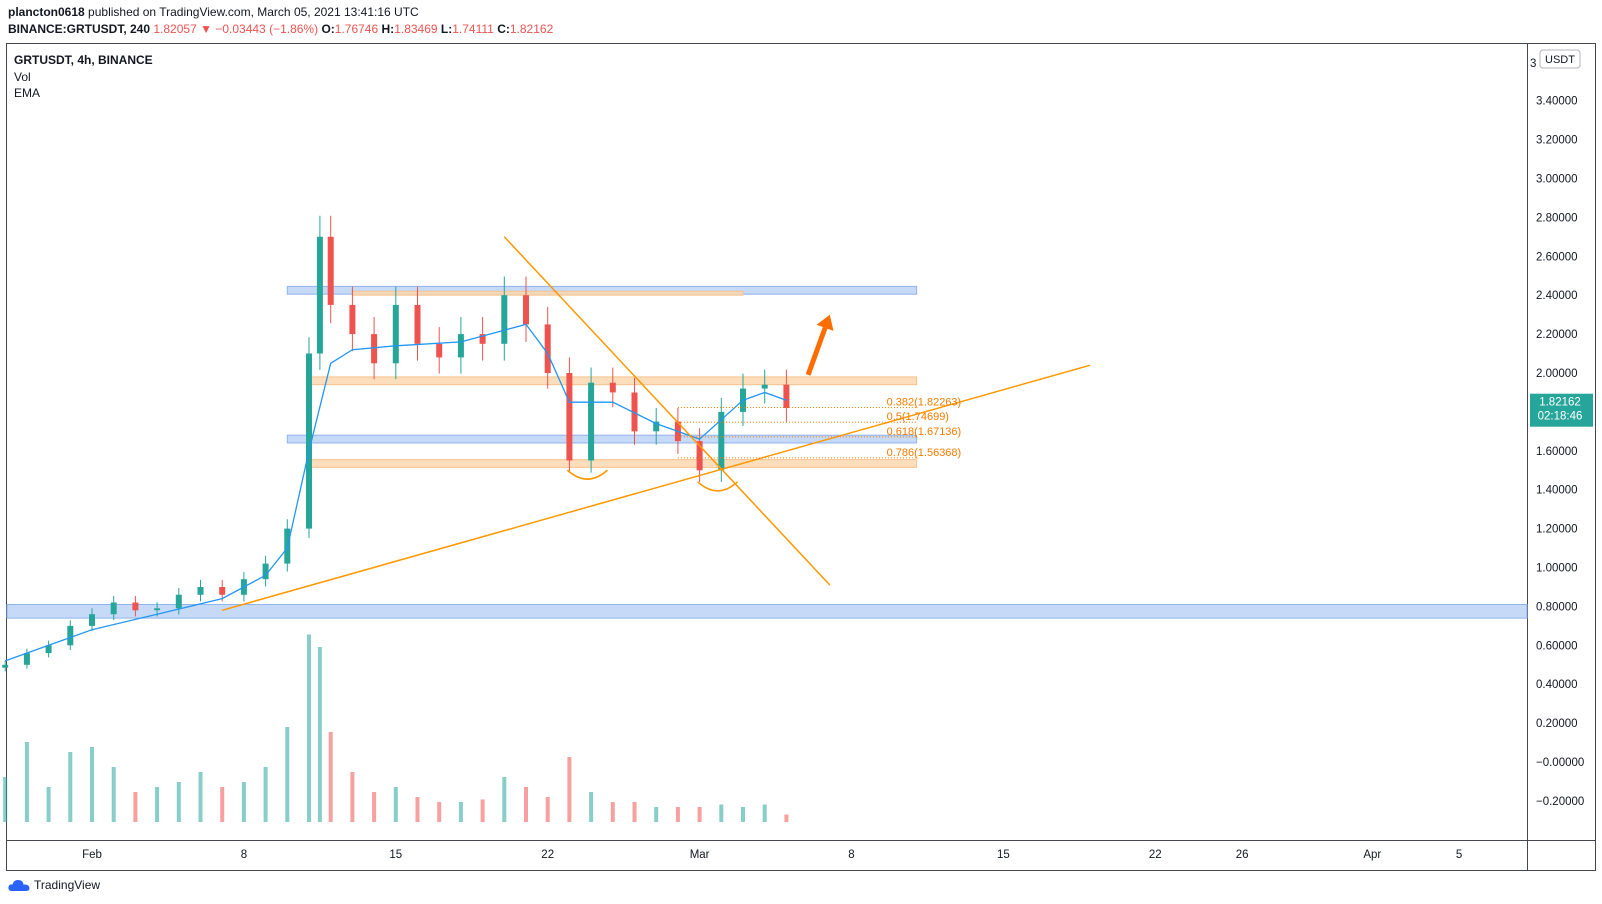  What do you see at coordinates (1557, 180) in the screenshot?
I see `price-tick-label: 3.00000` at bounding box center [1557, 180].